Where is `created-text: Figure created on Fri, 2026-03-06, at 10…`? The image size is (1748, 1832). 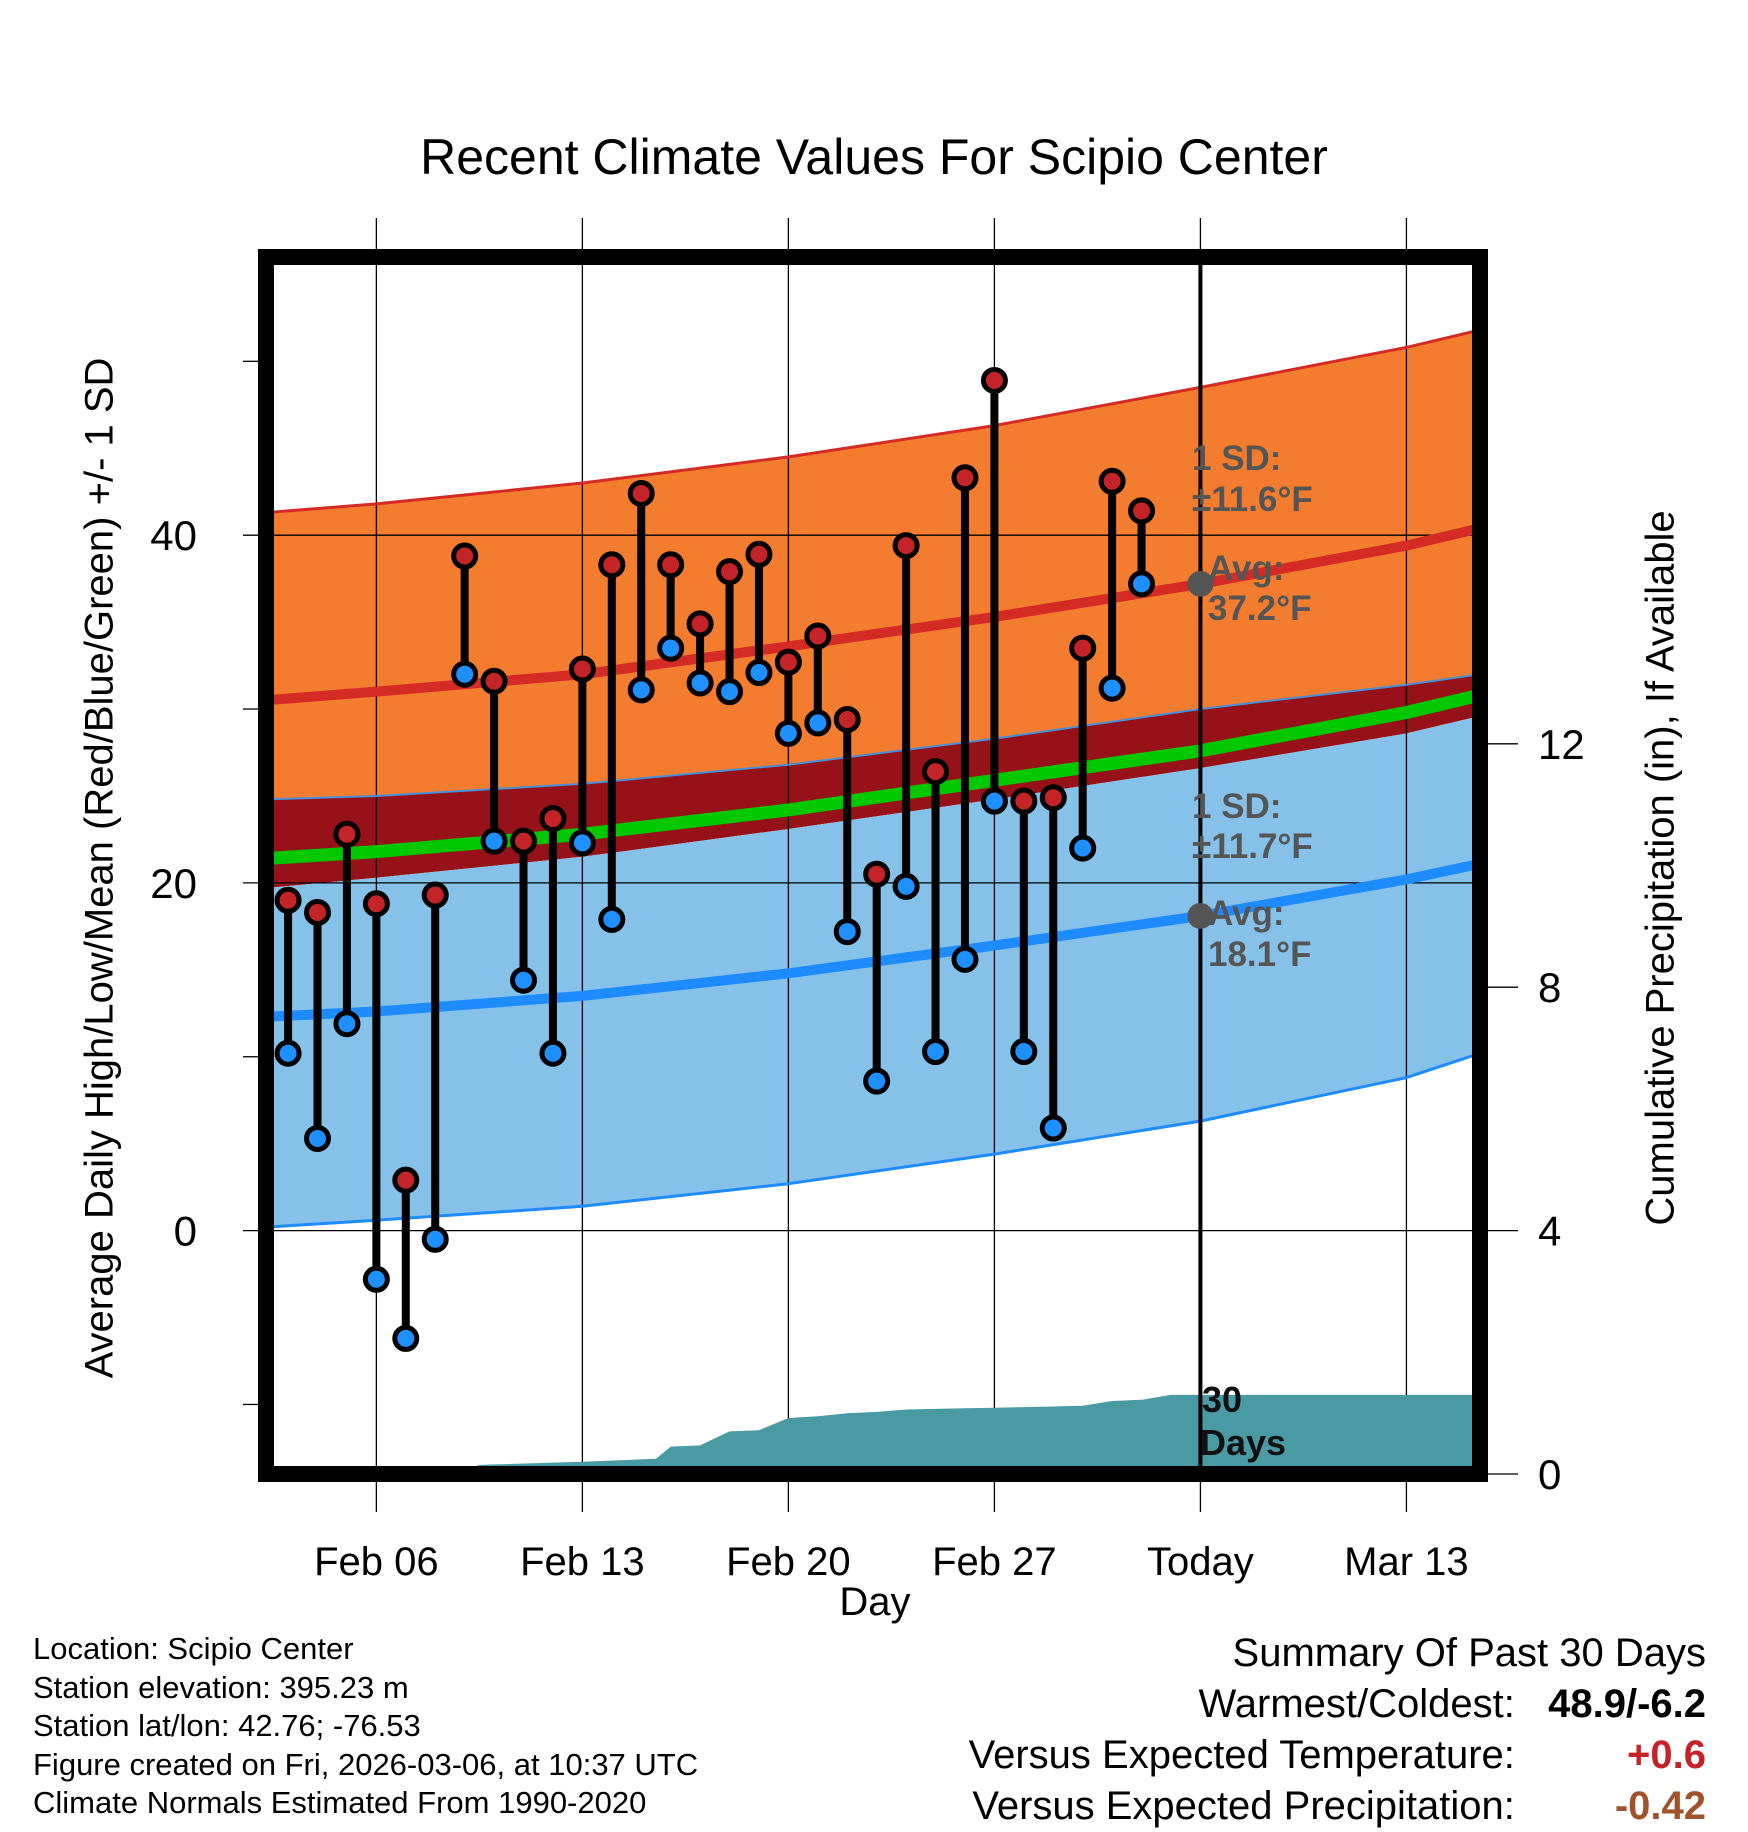 created-text: Figure created on Fri, 2026-03-06, at 10… is located at coordinates (366, 1764).